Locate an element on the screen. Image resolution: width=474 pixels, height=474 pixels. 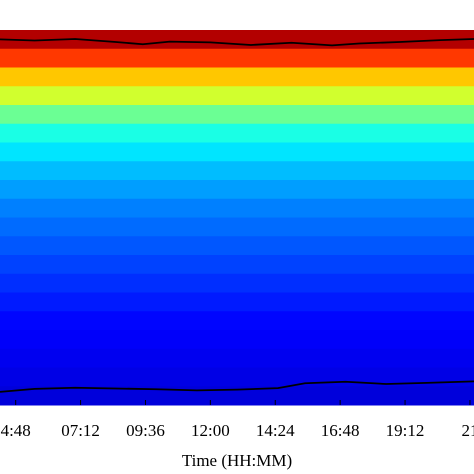
x-tick-label: 4:48 is located at coordinates (16, 430).